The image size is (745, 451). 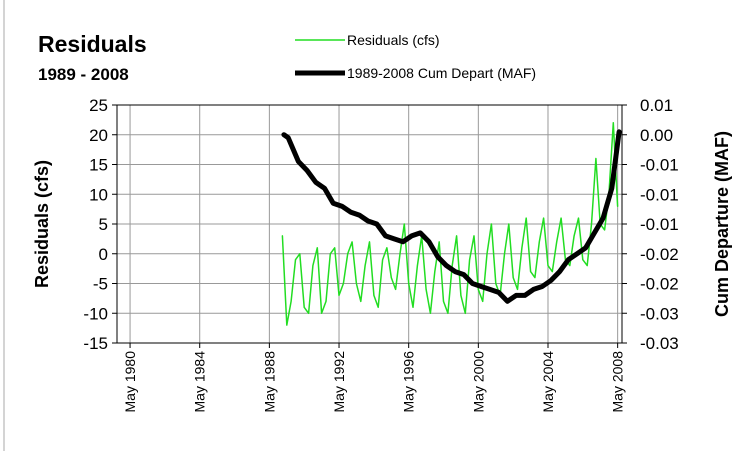 What do you see at coordinates (548, 382) in the screenshot?
I see `x-tick-label: May 2004` at bounding box center [548, 382].